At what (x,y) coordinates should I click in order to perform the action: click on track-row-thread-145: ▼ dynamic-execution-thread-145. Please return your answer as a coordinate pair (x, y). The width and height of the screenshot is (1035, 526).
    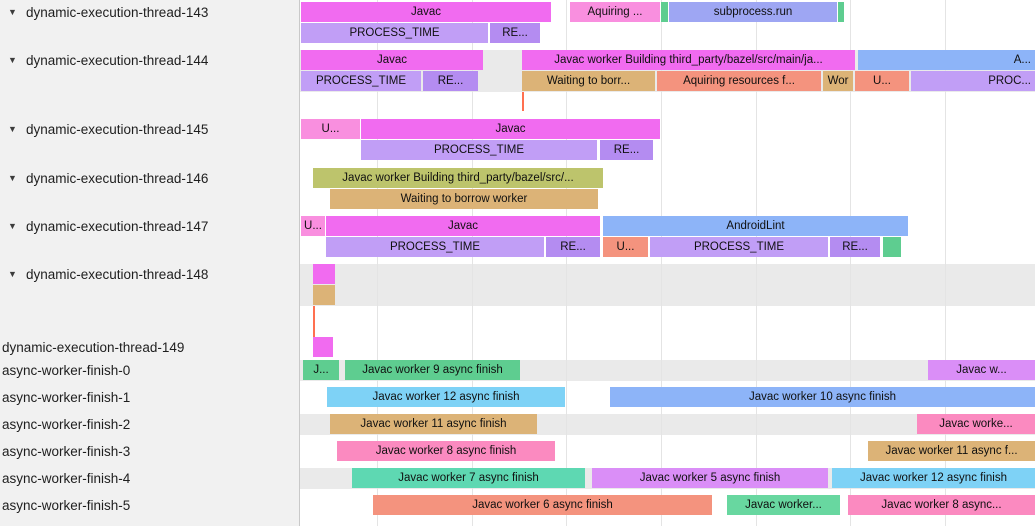
    Looking at the image, I should click on (149, 129).